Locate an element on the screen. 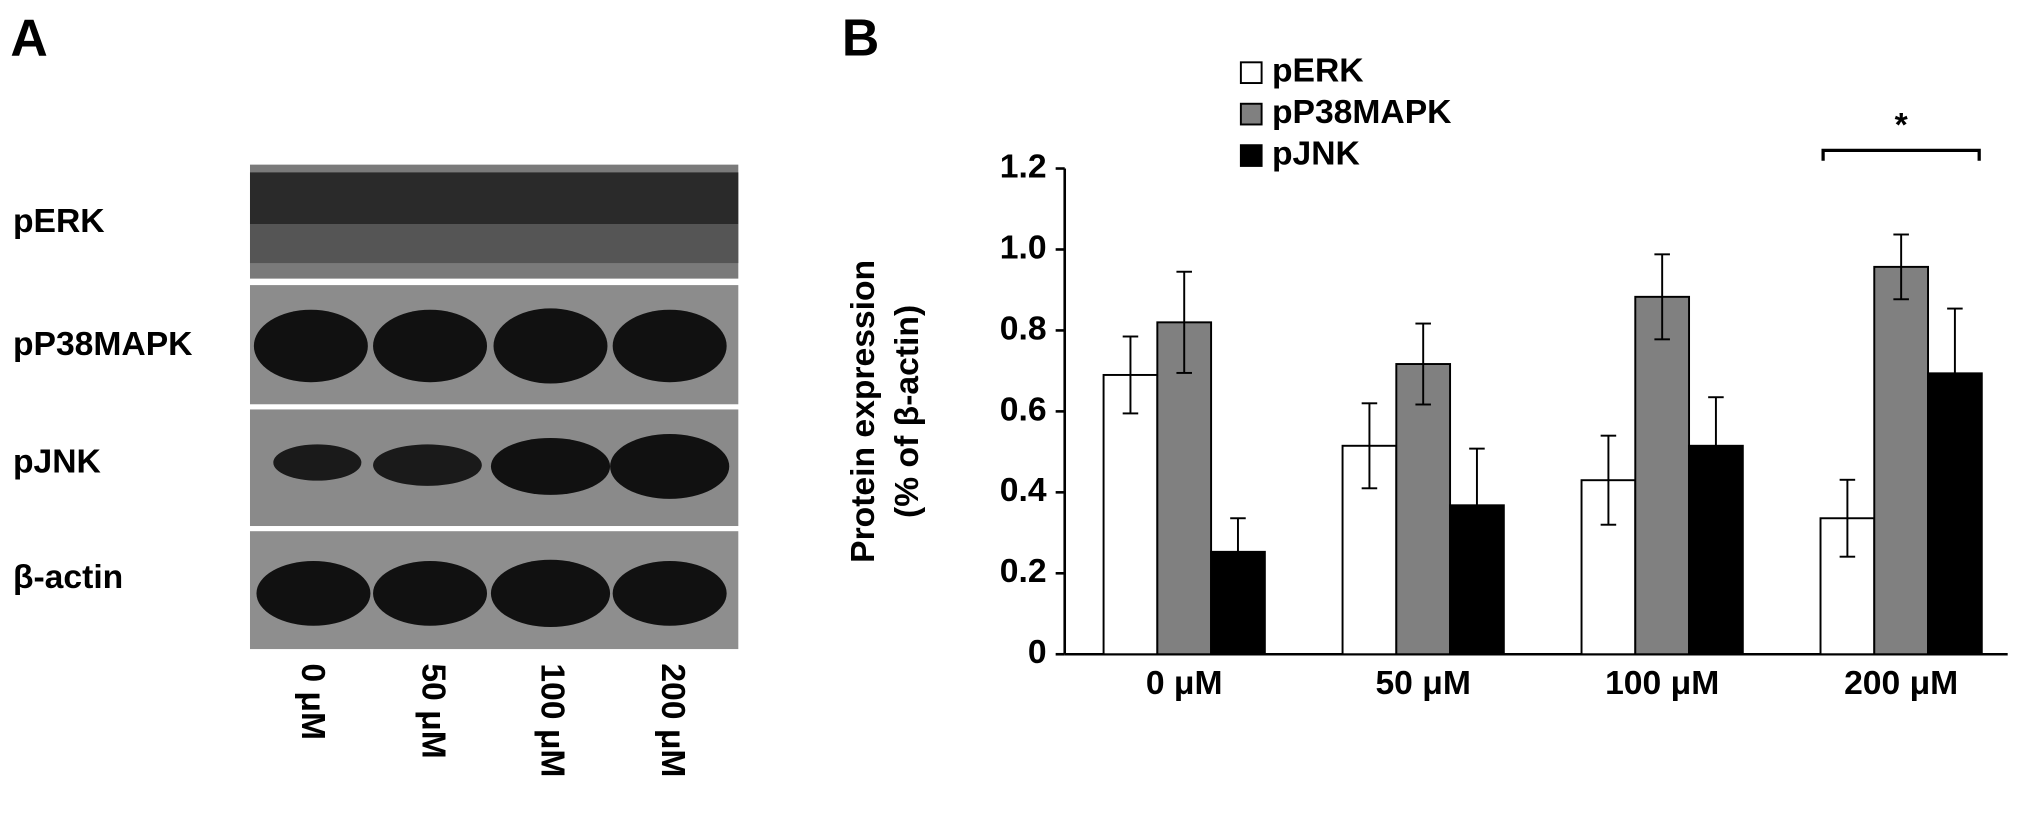  annotation: * is located at coordinates (1902, 125).